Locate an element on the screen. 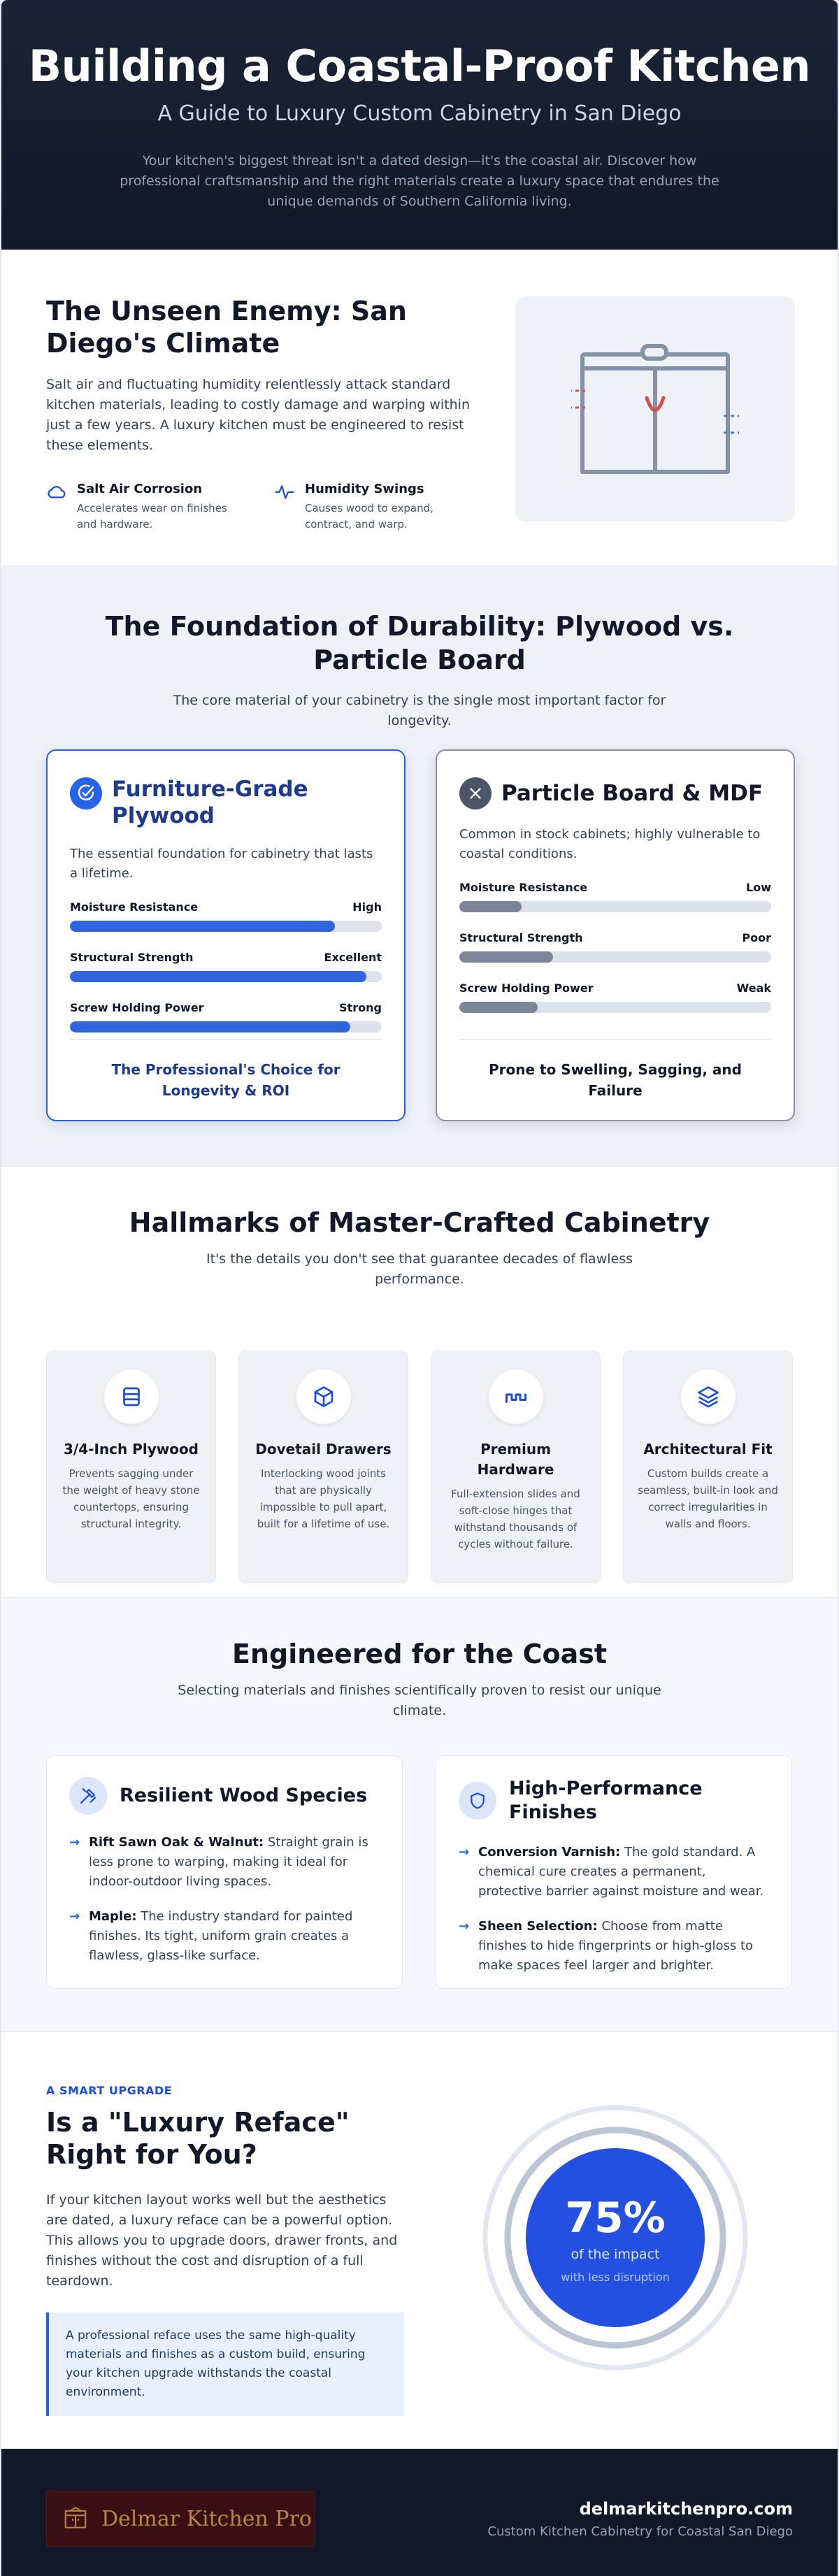 This screenshot has height=2576, width=839. stat-value: 75% is located at coordinates (615, 2218).